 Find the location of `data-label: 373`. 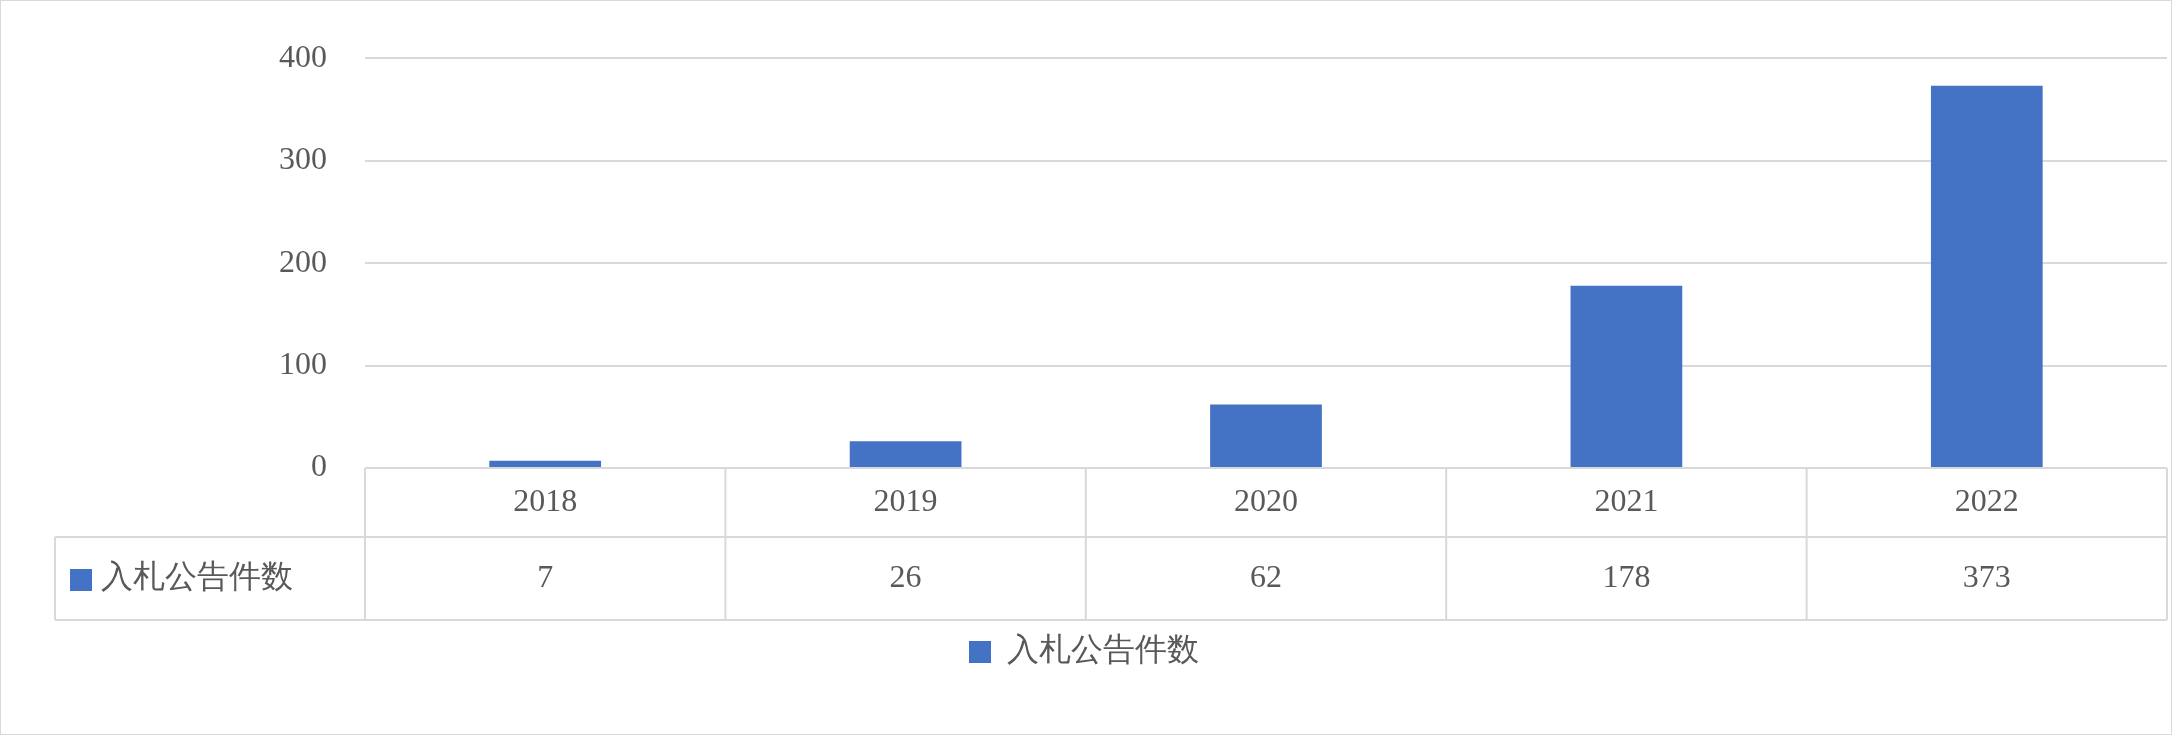

data-label: 373 is located at coordinates (1986, 575).